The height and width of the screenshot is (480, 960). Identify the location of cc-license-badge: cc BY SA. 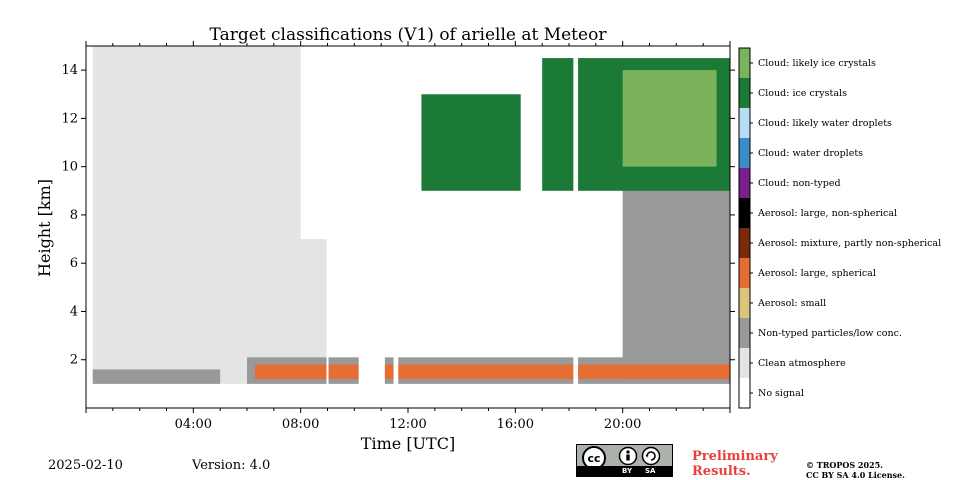
(624, 460).